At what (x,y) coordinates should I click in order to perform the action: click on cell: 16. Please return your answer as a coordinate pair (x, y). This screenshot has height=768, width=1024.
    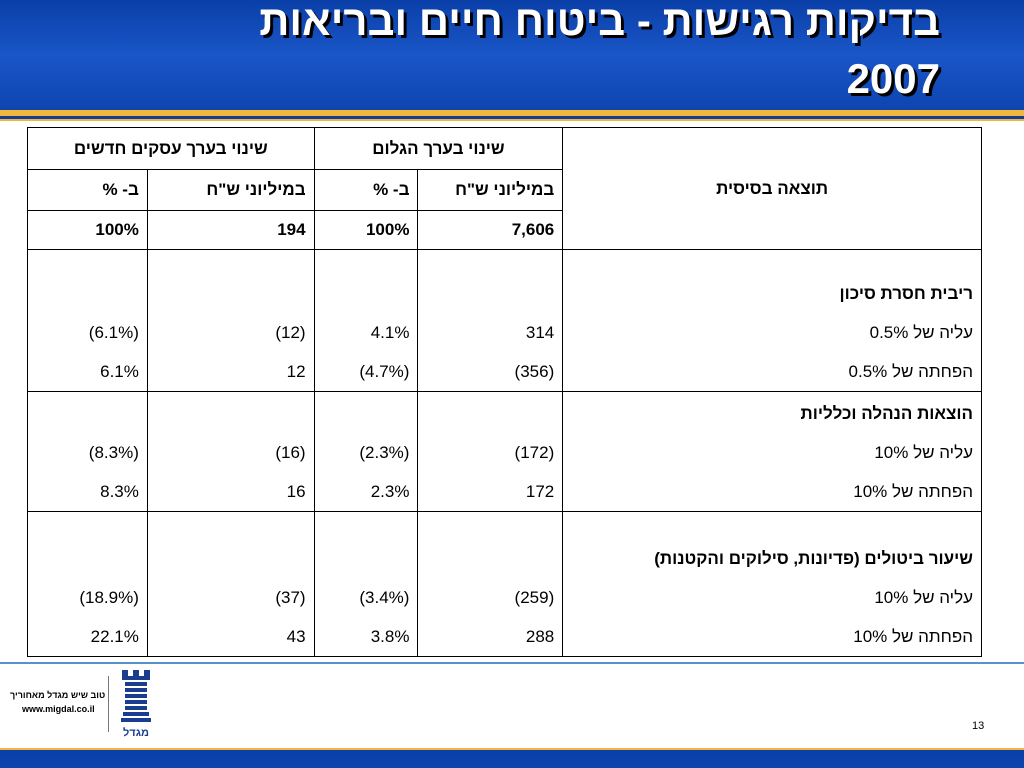
    Looking at the image, I should click on (296, 491).